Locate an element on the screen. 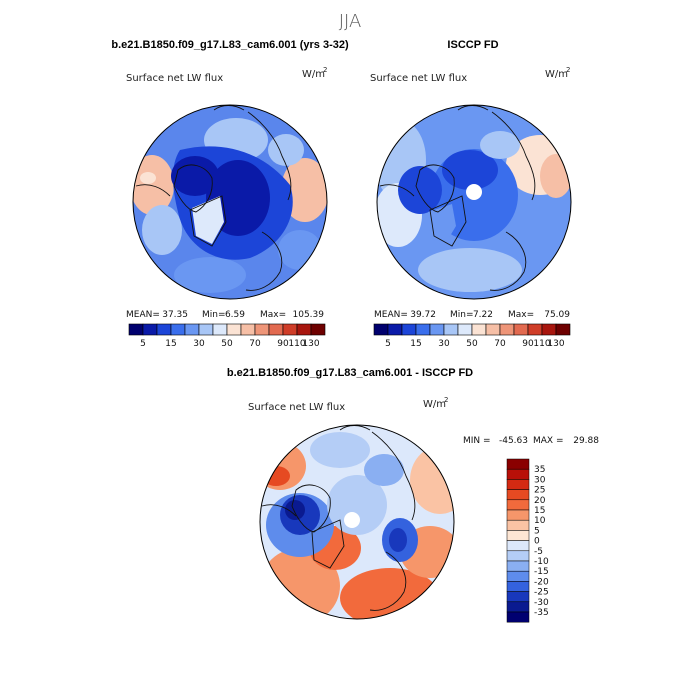  panel2-map is located at coordinates (474, 202).